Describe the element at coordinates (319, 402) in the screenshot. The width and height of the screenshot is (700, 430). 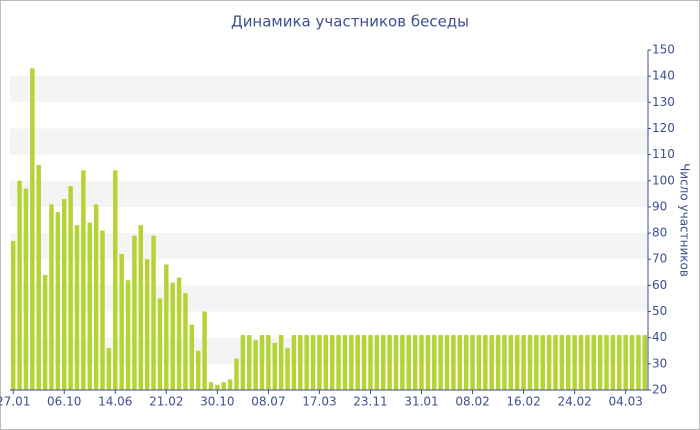
I see `x-tick-label: 17.03` at that location.